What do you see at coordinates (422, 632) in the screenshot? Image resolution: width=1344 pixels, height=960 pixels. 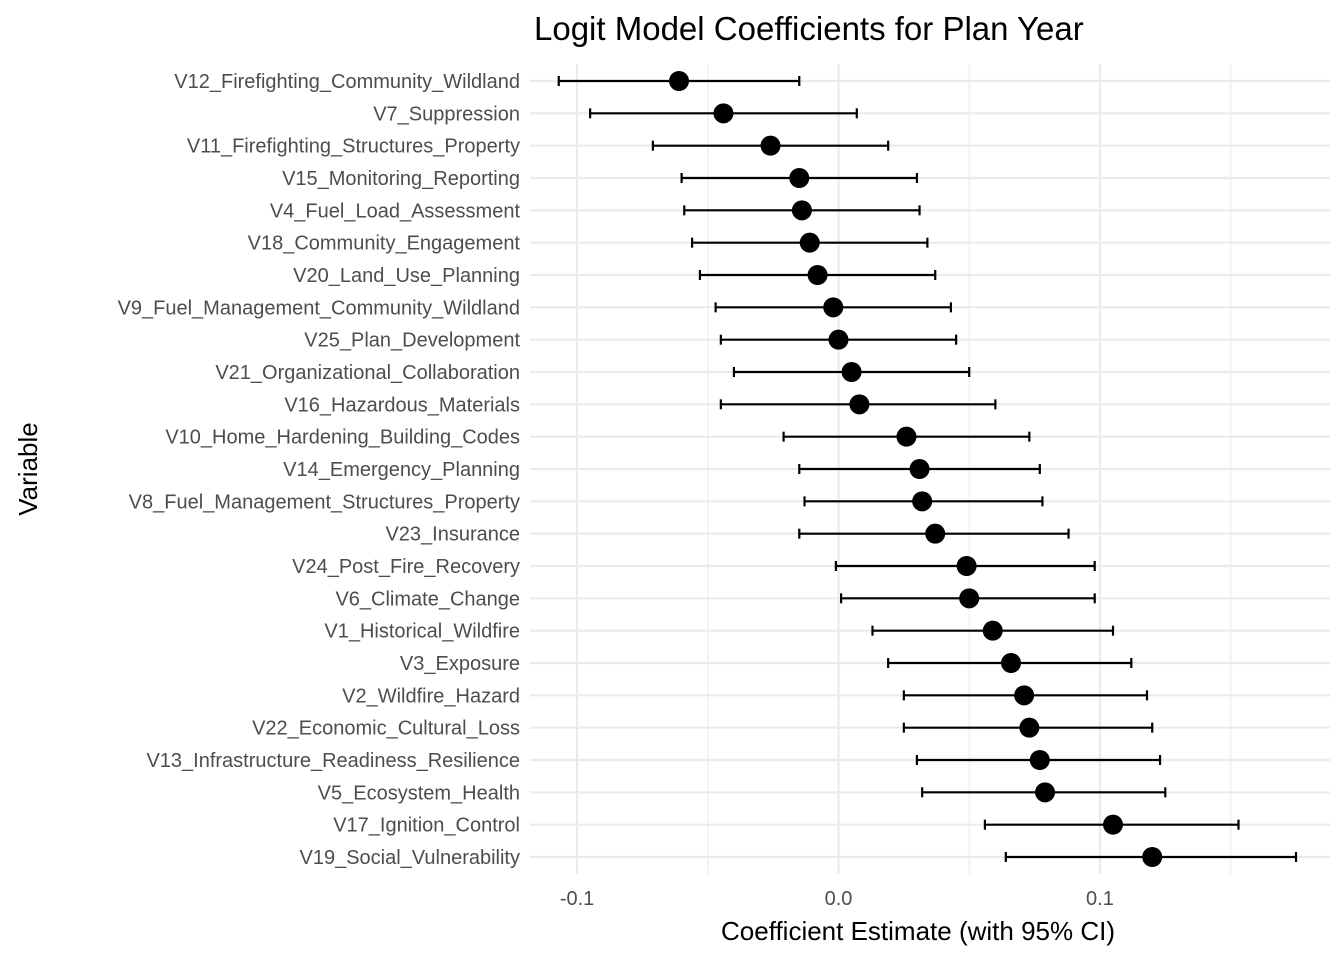 I see `y-tick-label-17: V1_Historical_Wildfire` at bounding box center [422, 632].